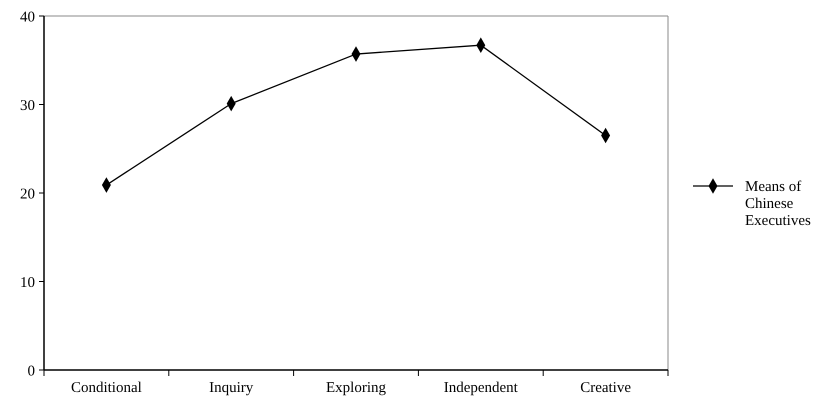 Image resolution: width=837 pixels, height=405 pixels. Describe the element at coordinates (606, 388) in the screenshot. I see `x-tick-label: Creative` at that location.